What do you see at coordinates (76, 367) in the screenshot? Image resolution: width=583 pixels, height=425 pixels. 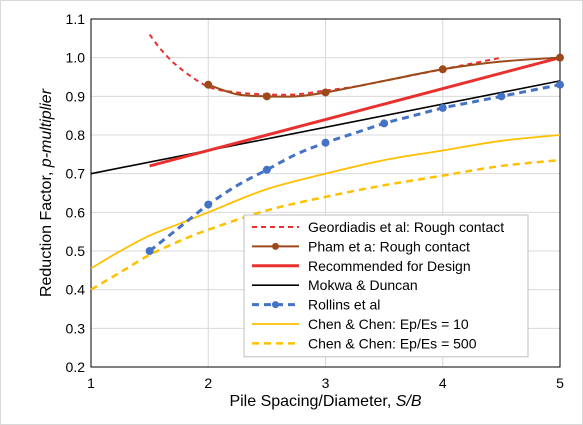 I see `y-tick-label: 0.2` at bounding box center [76, 367].